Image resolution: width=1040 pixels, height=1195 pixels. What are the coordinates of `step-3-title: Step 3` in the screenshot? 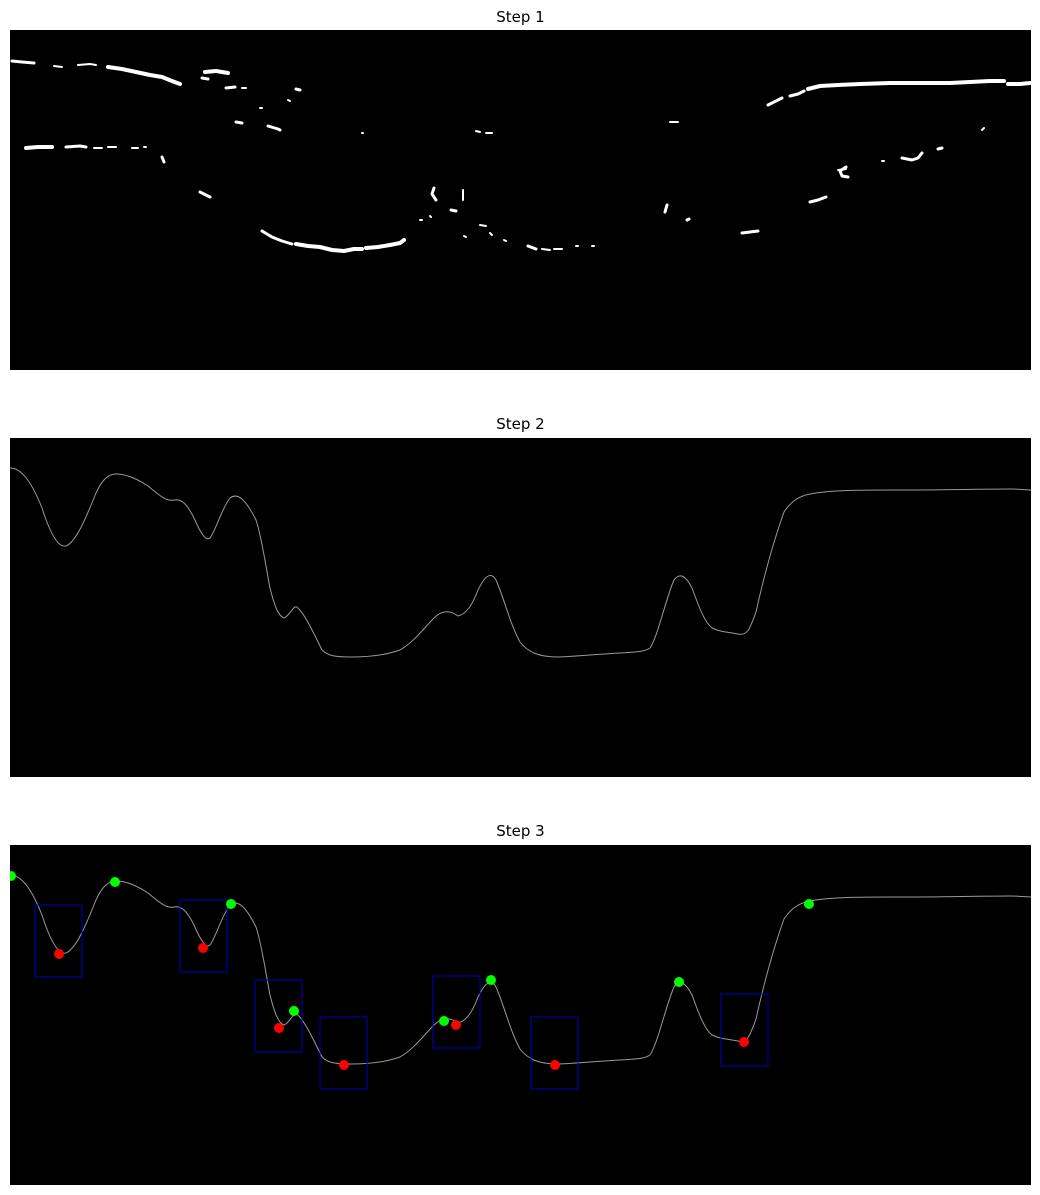 It's located at (520, 831).